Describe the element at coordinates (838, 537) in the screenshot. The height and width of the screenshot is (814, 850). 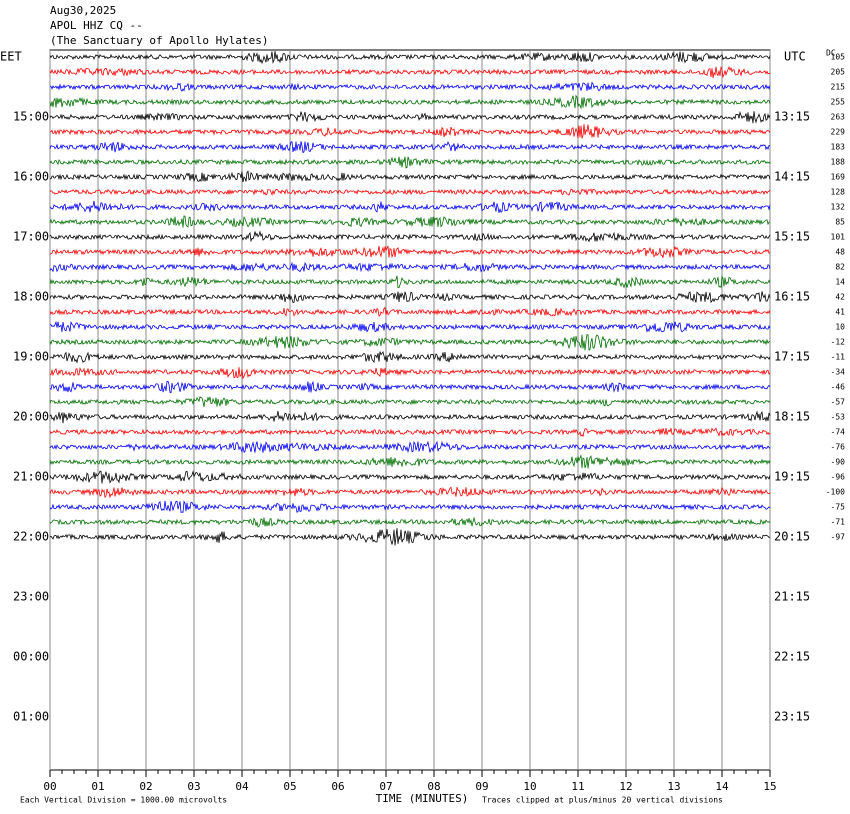
I see `dc-offset: -97` at that location.